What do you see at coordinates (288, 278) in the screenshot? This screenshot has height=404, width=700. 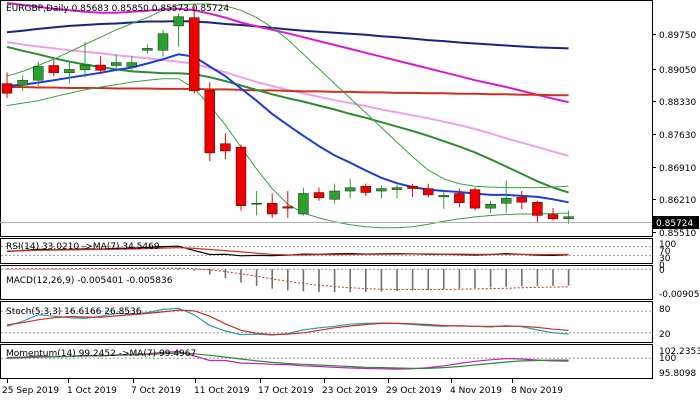 I see `macd-signal-line` at bounding box center [288, 278].